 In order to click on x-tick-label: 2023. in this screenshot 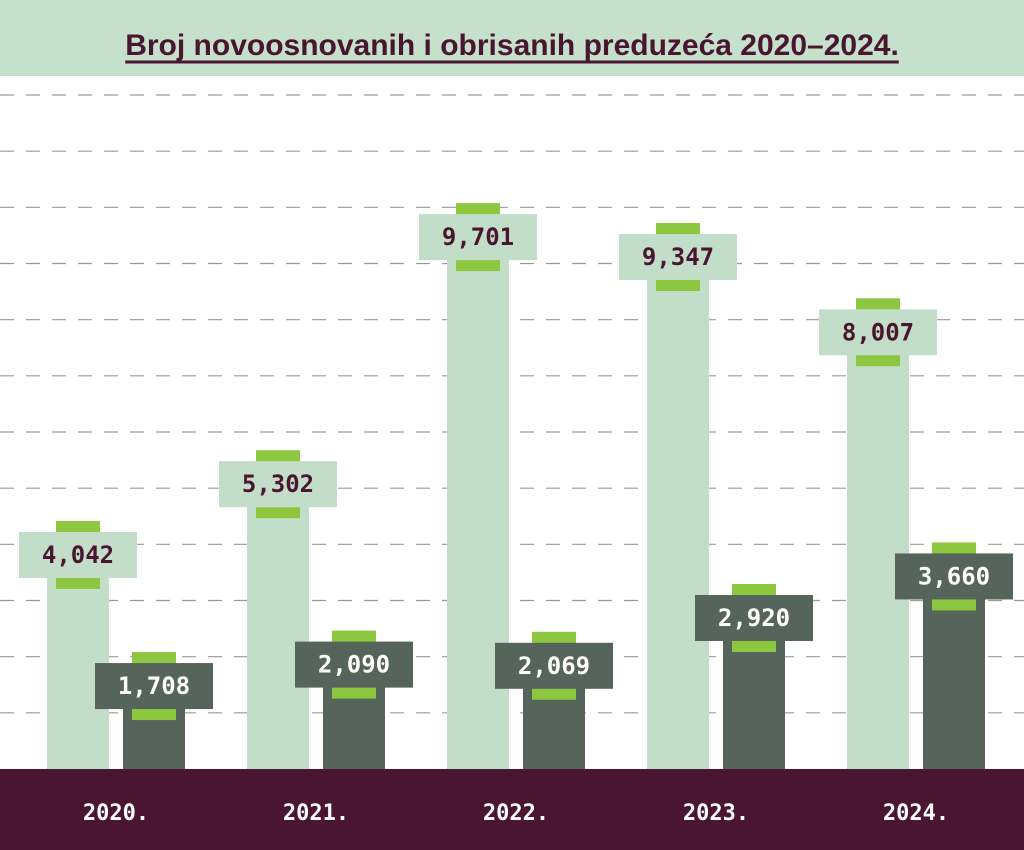, I will do `click(716, 813)`.